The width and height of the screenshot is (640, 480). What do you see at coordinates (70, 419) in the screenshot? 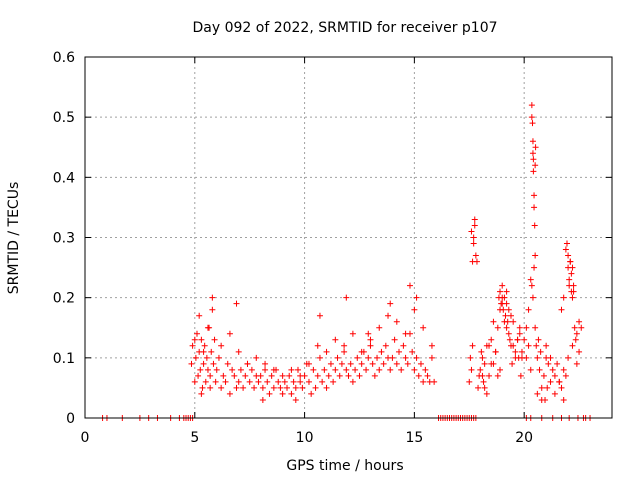
I see `y-tick-label: 0` at bounding box center [70, 419].